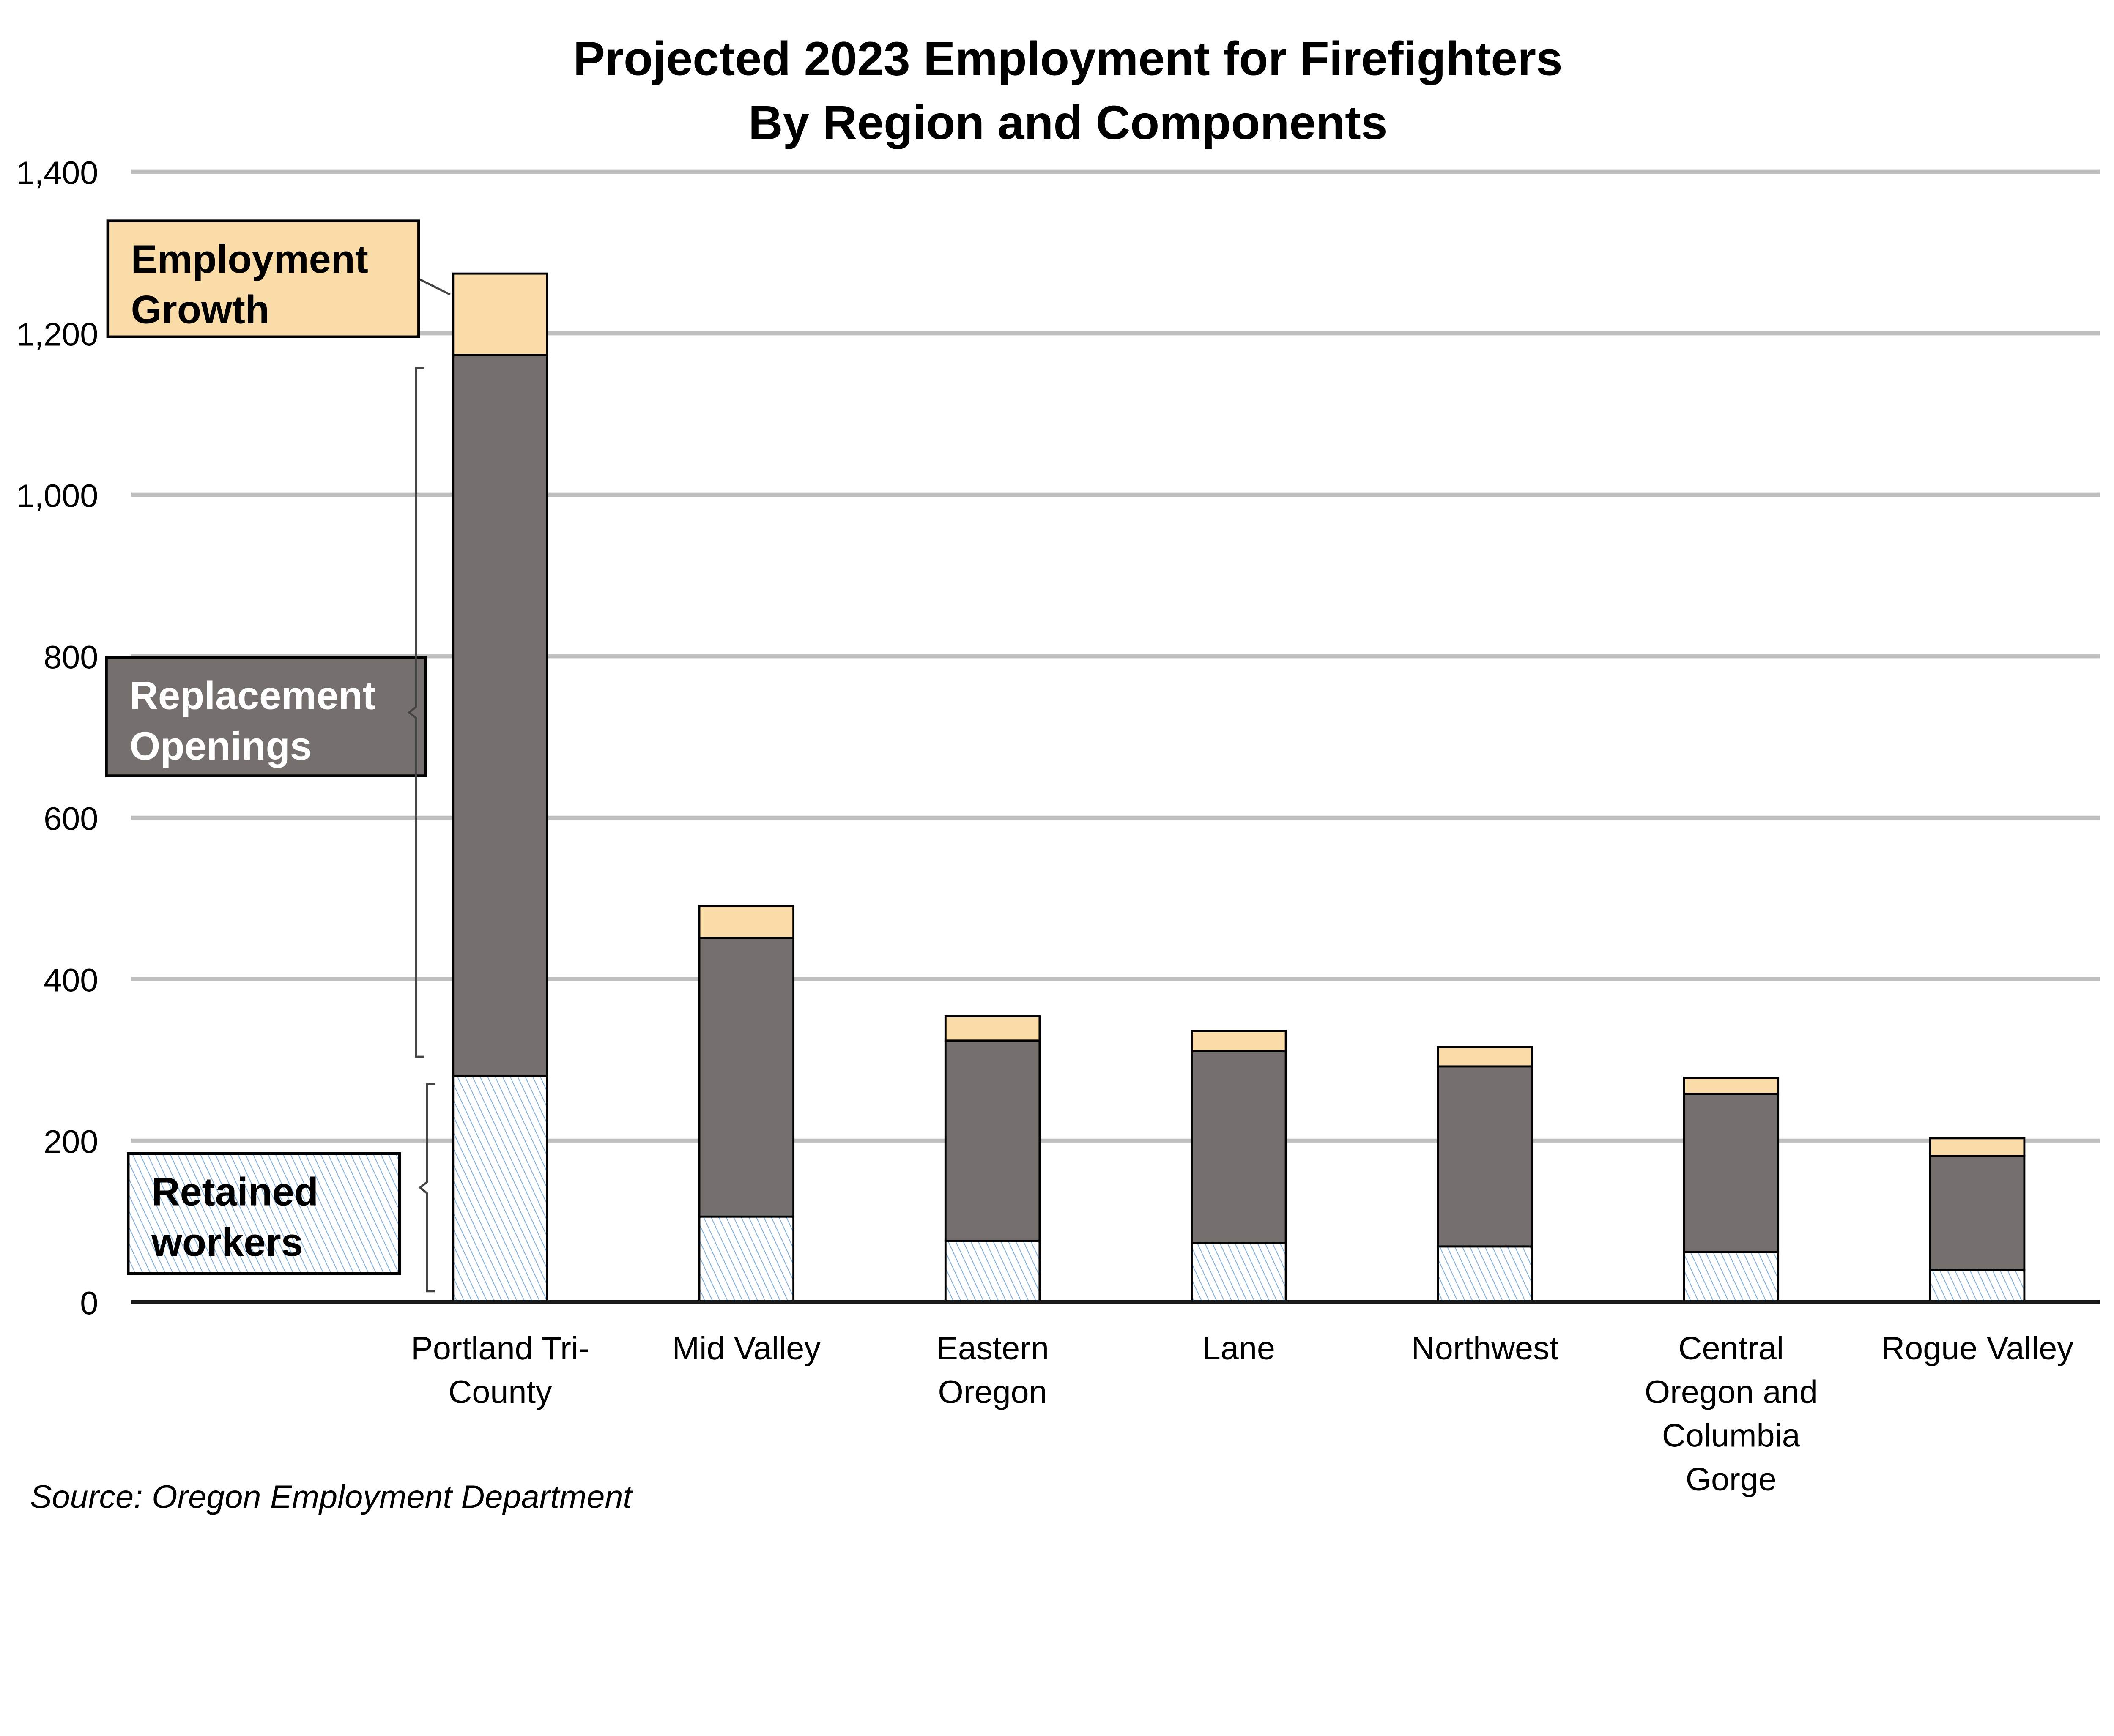  What do you see at coordinates (234, 1192) in the screenshot?
I see `legend-label: Retained` at bounding box center [234, 1192].